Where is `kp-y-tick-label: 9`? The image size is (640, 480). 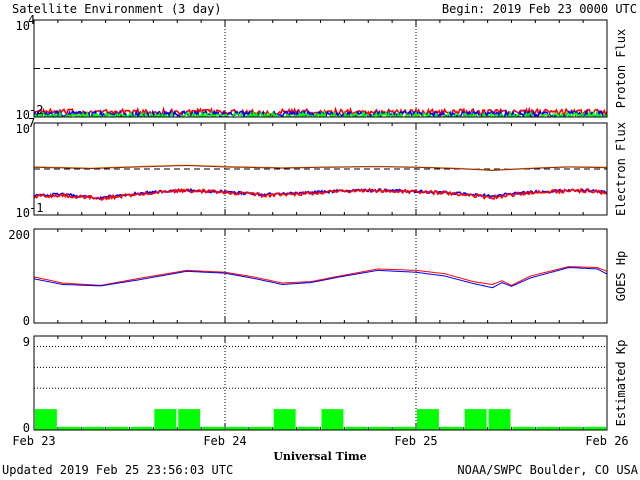
kp-y-tick-label: 9 is located at coordinates (26, 342).